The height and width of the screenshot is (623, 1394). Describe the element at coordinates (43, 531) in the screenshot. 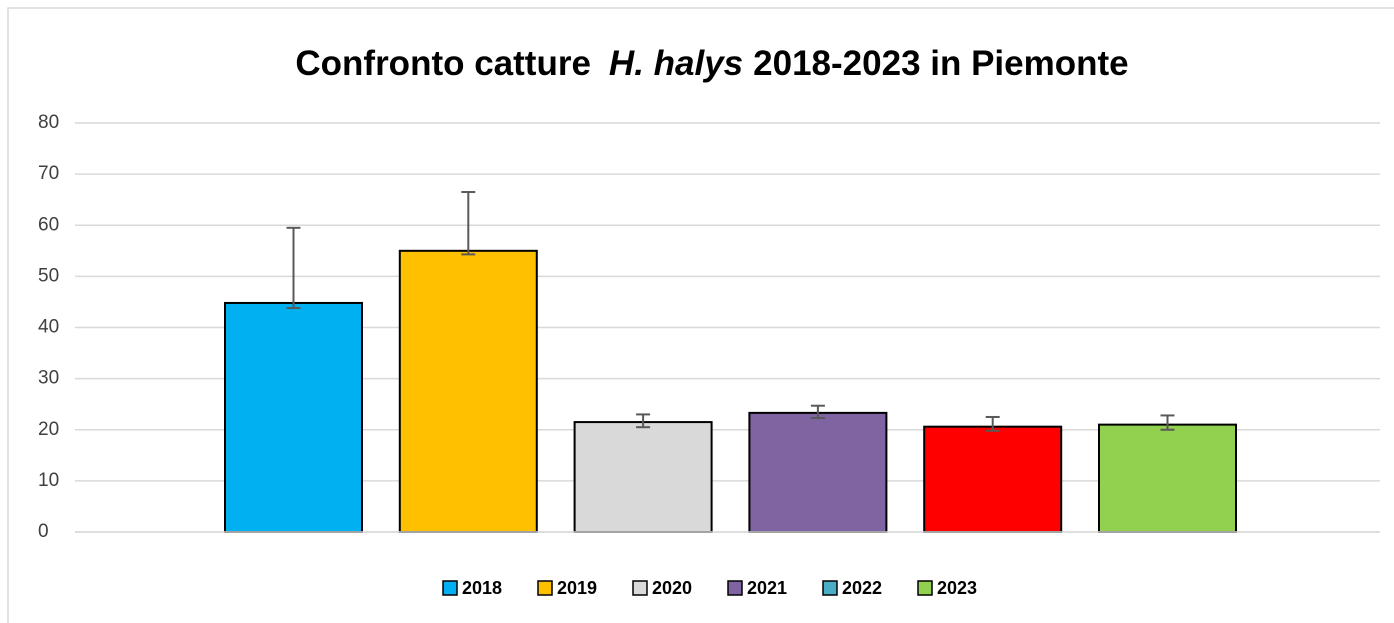

I see `y-tick-label: 0` at that location.